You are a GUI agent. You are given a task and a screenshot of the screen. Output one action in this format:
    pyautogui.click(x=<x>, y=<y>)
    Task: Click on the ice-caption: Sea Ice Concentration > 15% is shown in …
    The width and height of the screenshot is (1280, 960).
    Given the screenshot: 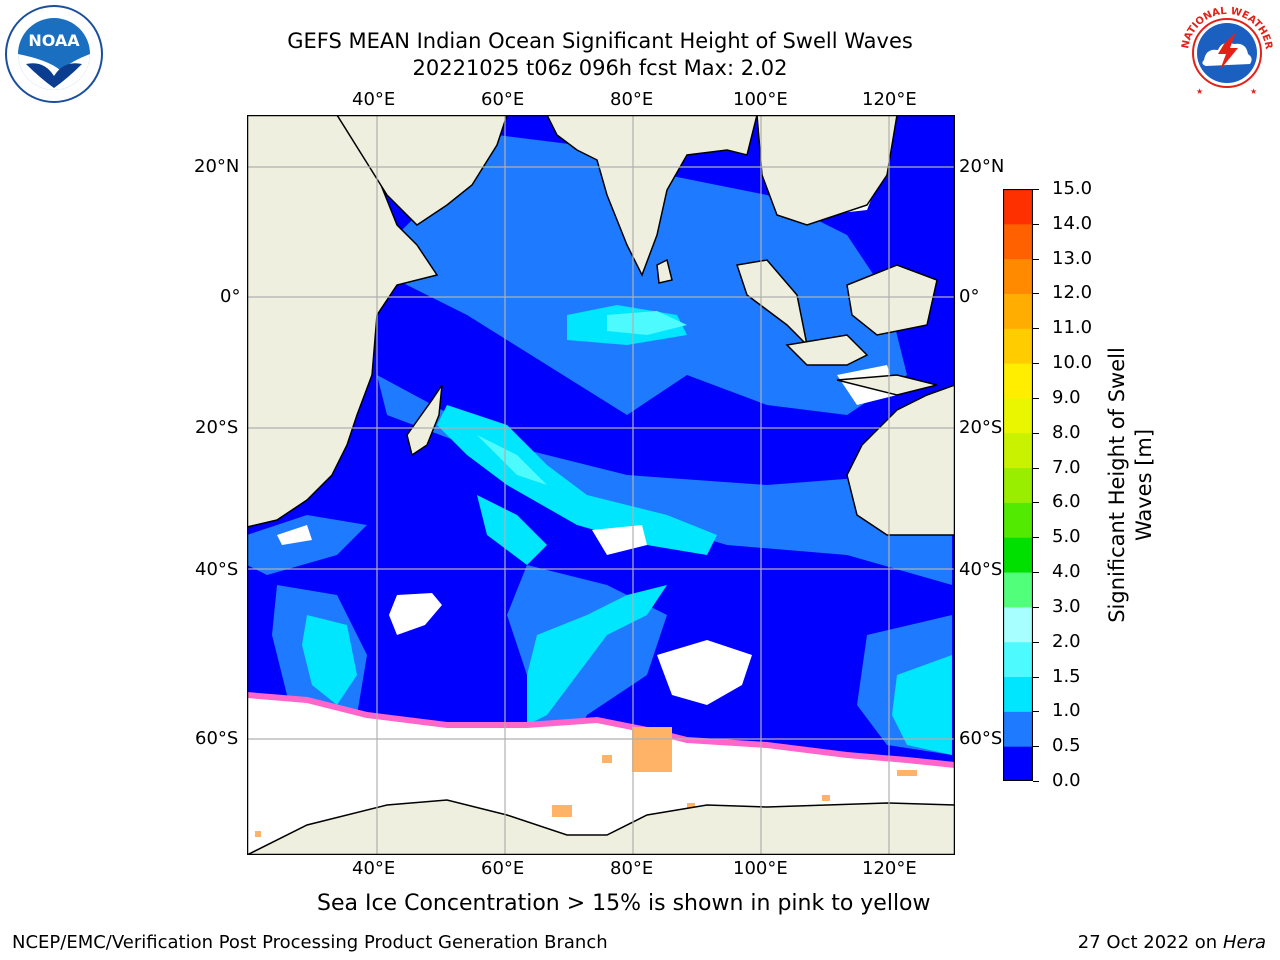 What is the action you would take?
    pyautogui.click(x=624, y=903)
    